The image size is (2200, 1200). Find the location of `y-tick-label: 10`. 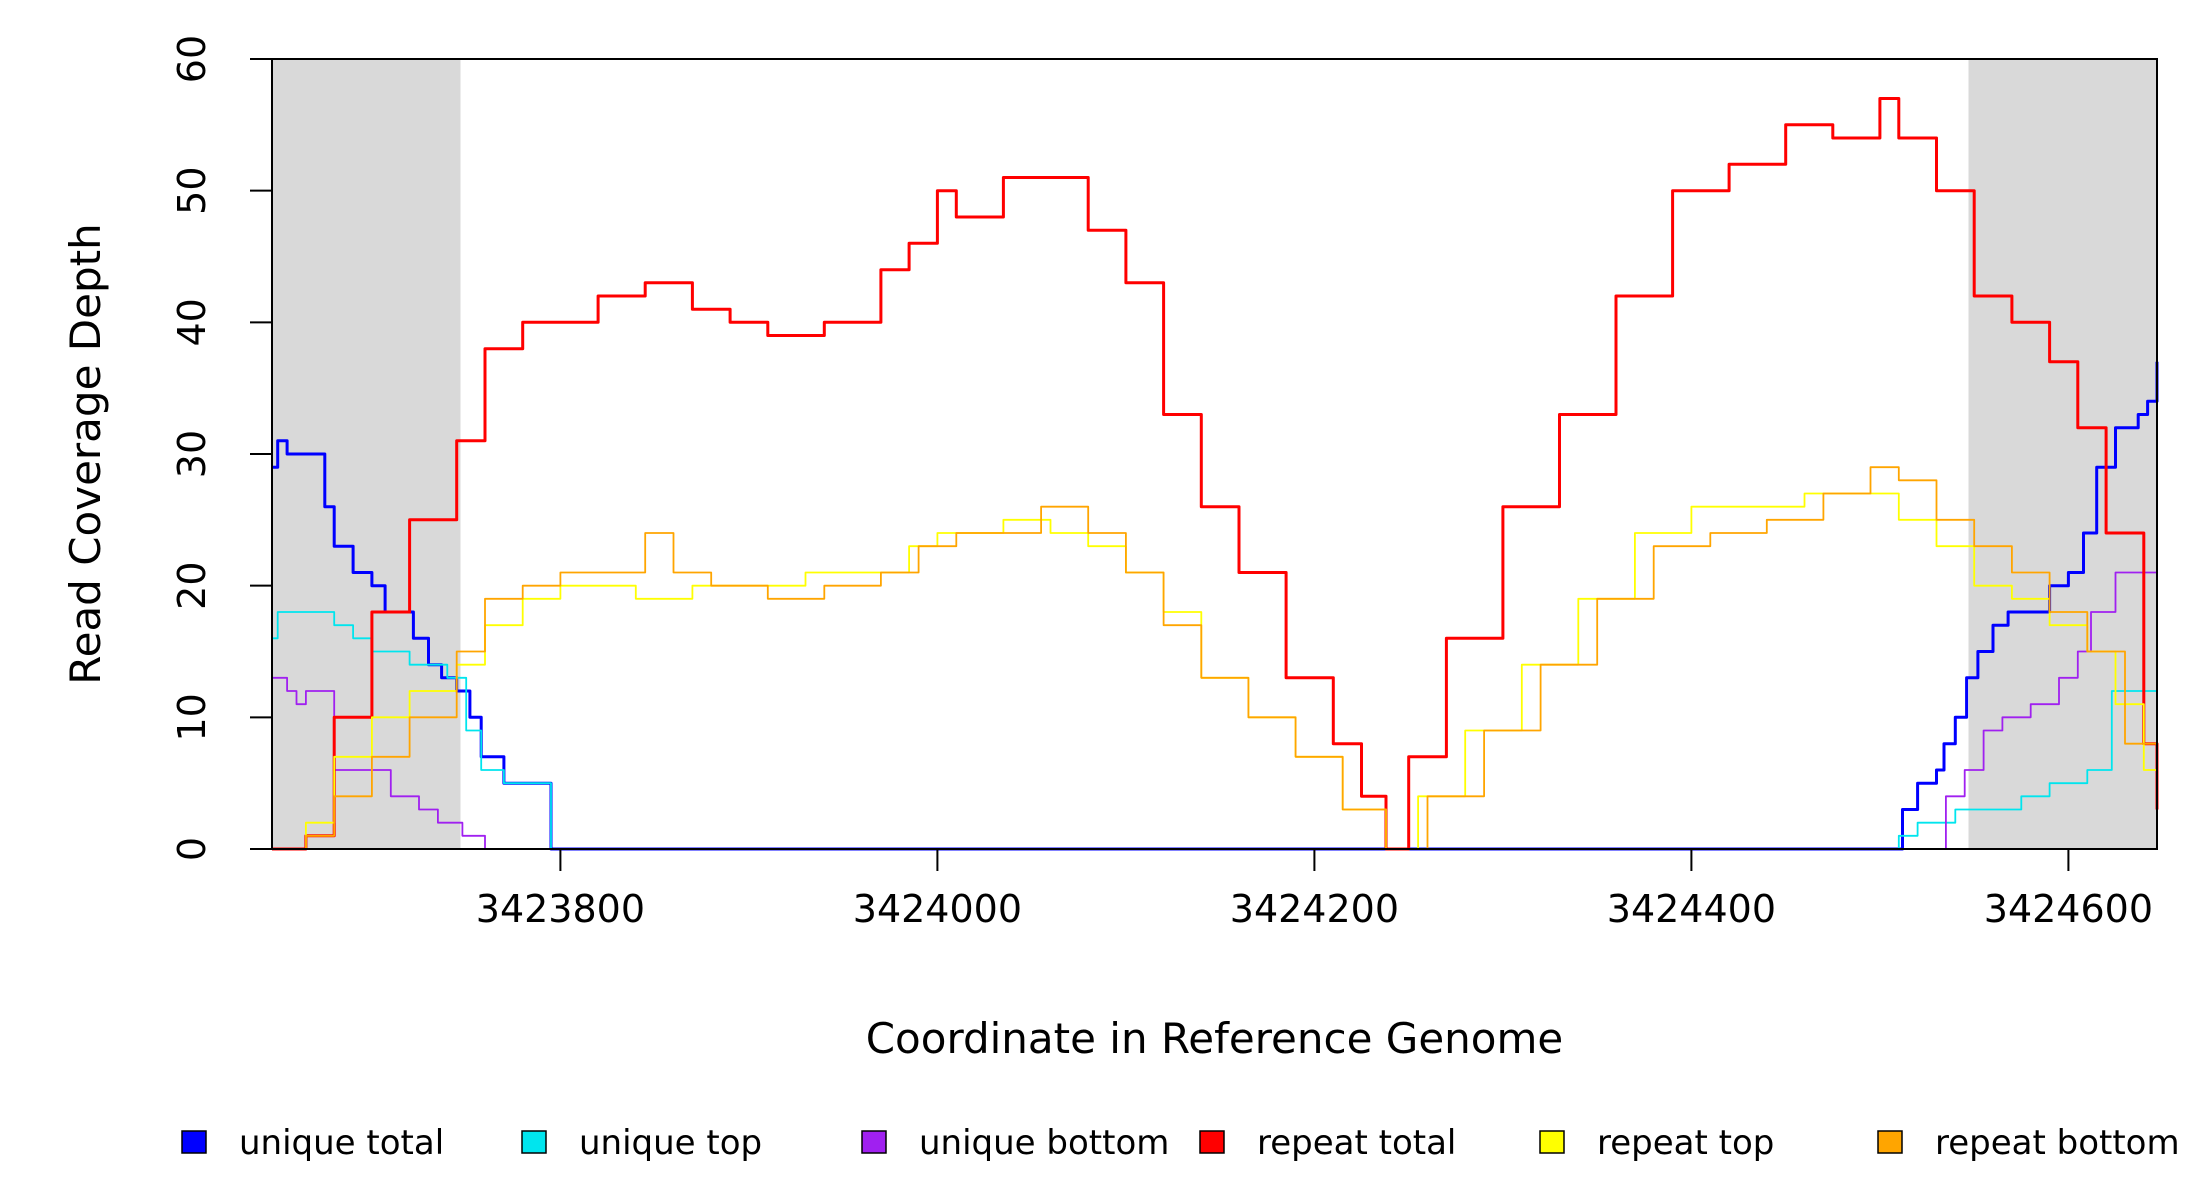

y-tick-label: 10 is located at coordinates (192, 717).